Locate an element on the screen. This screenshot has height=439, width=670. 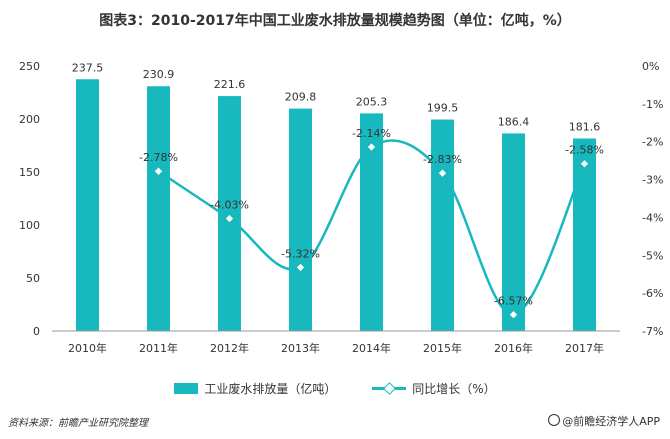
bar-value-label: 205.3 is located at coordinates (372, 101).